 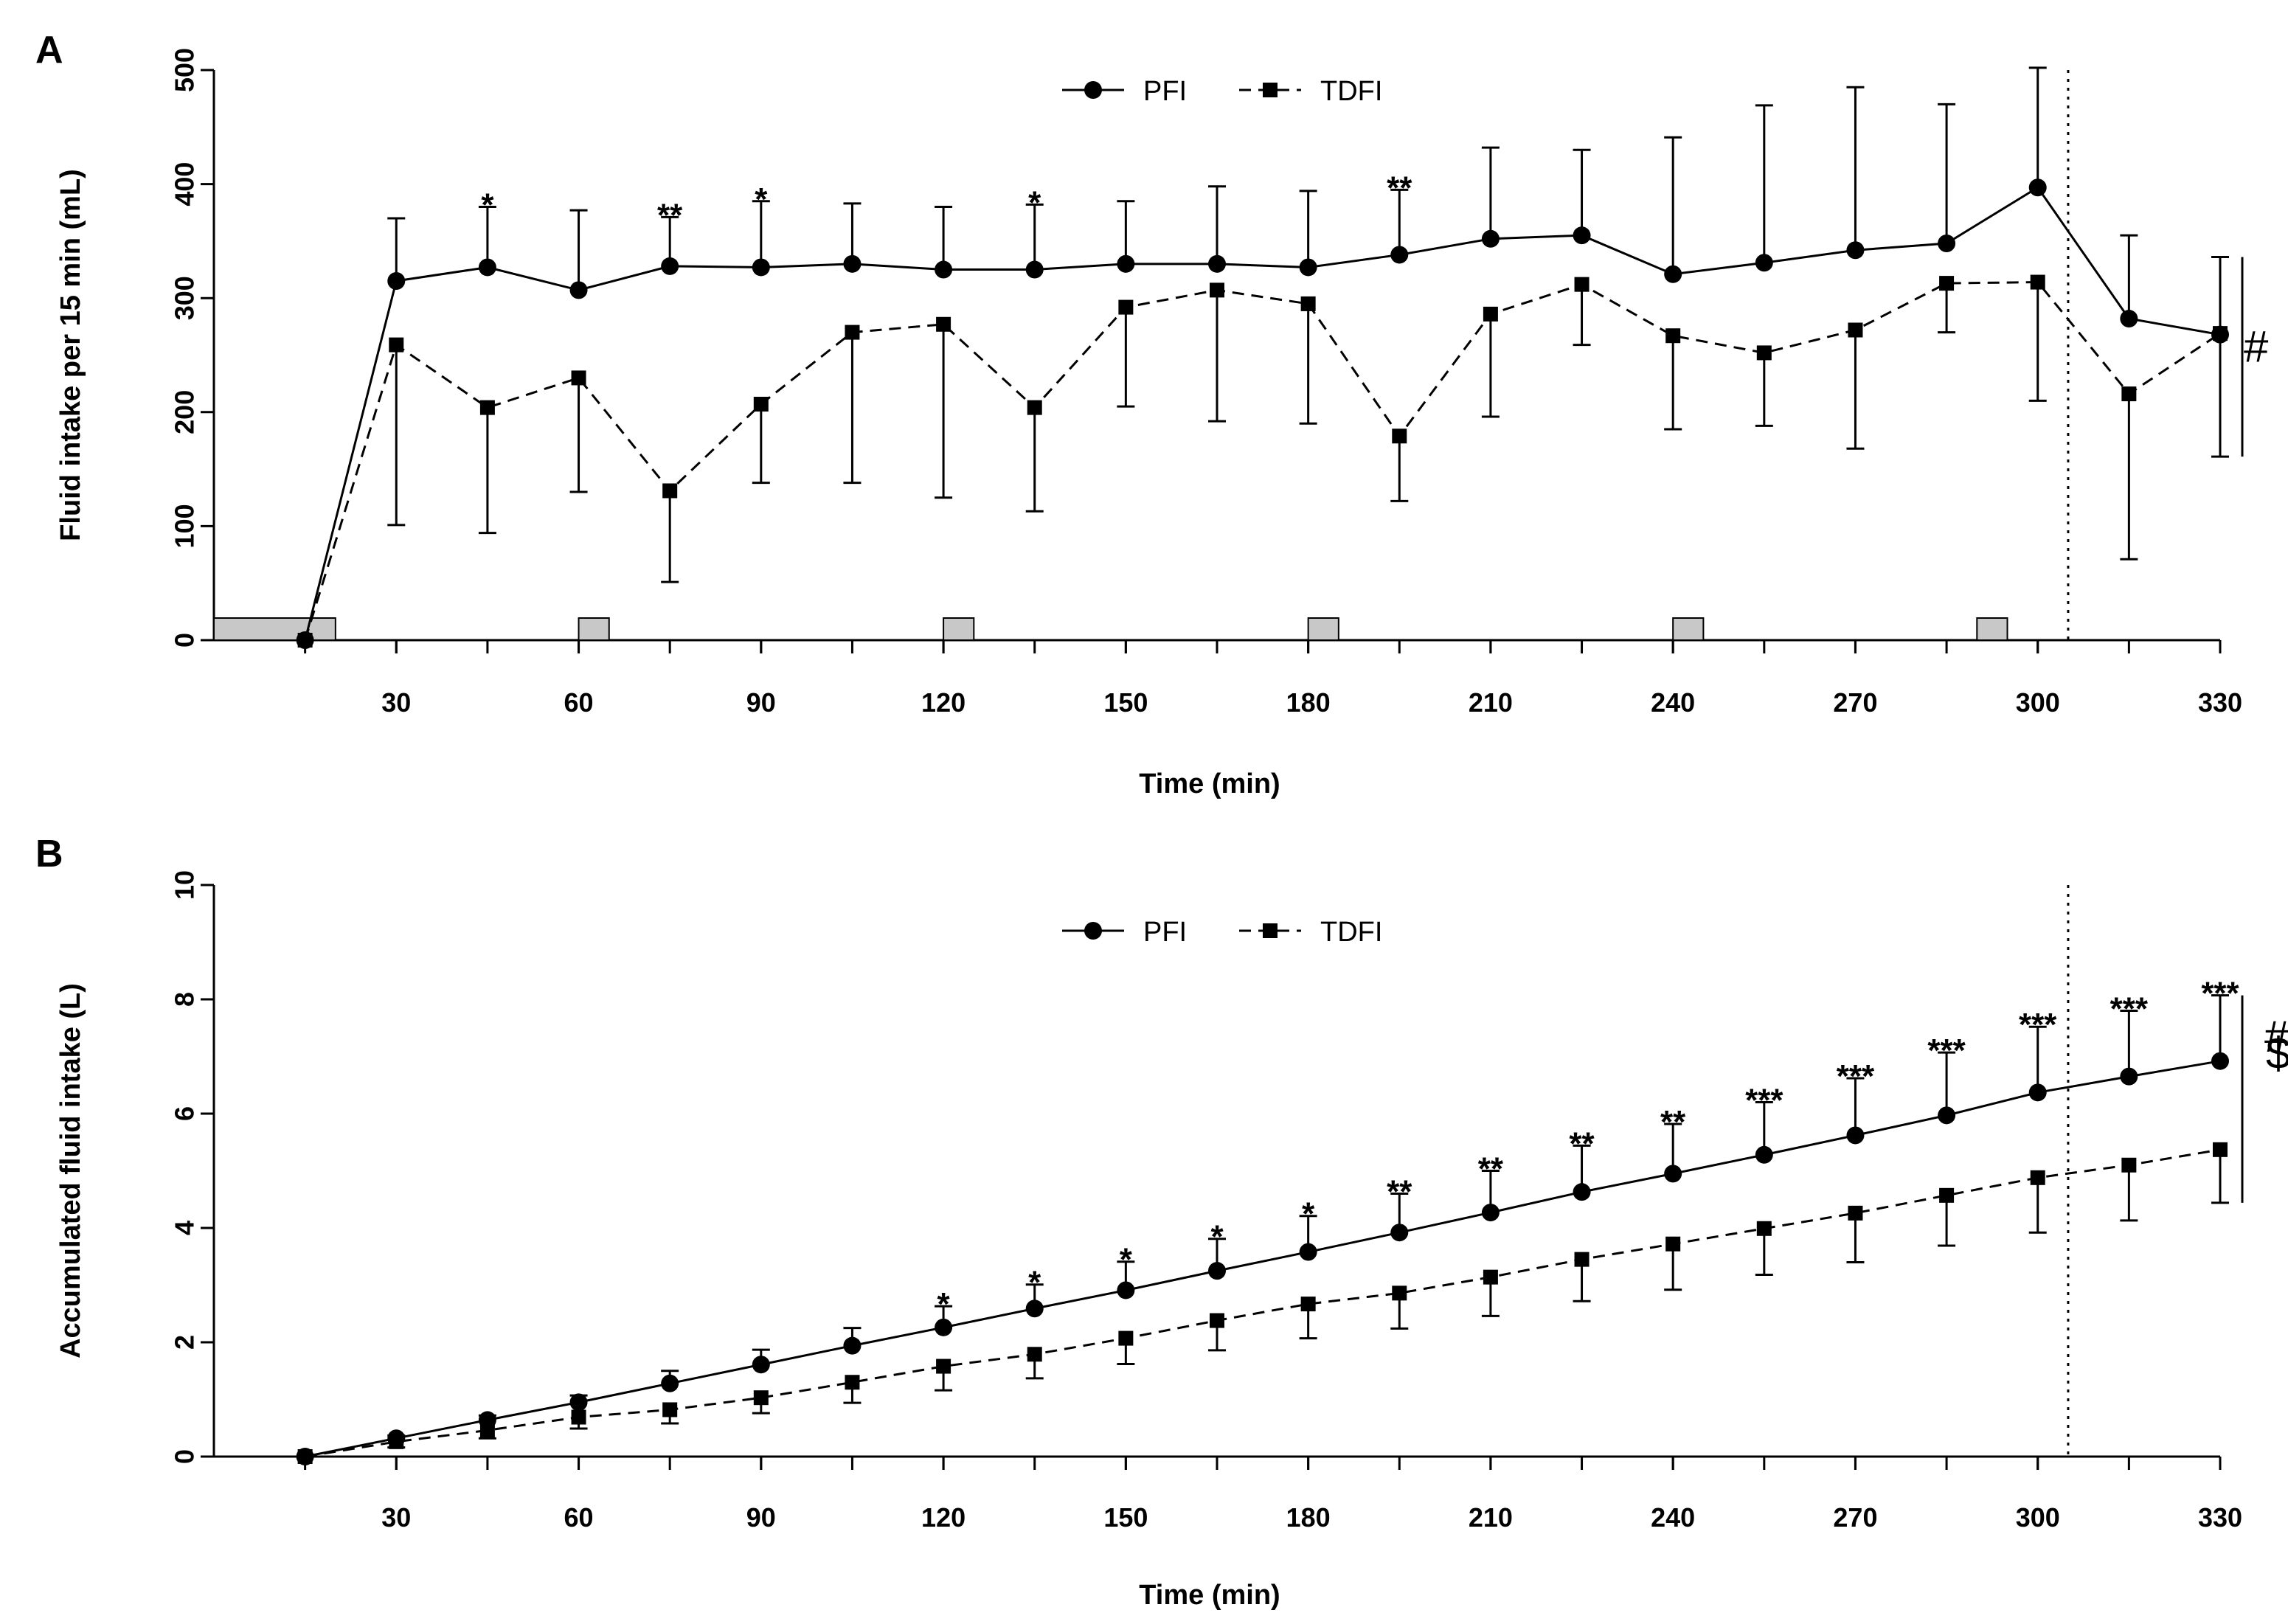 I want to click on x-tick-label: 120, so click(x=943, y=703).